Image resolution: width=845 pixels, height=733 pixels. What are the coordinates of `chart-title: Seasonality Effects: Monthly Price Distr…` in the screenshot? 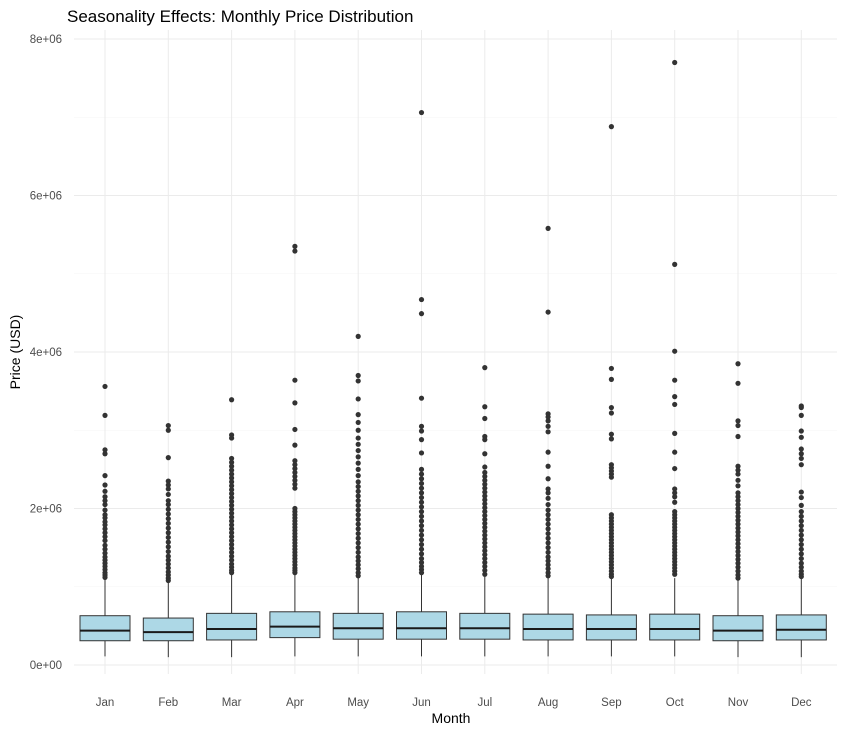 It's located at (240, 16).